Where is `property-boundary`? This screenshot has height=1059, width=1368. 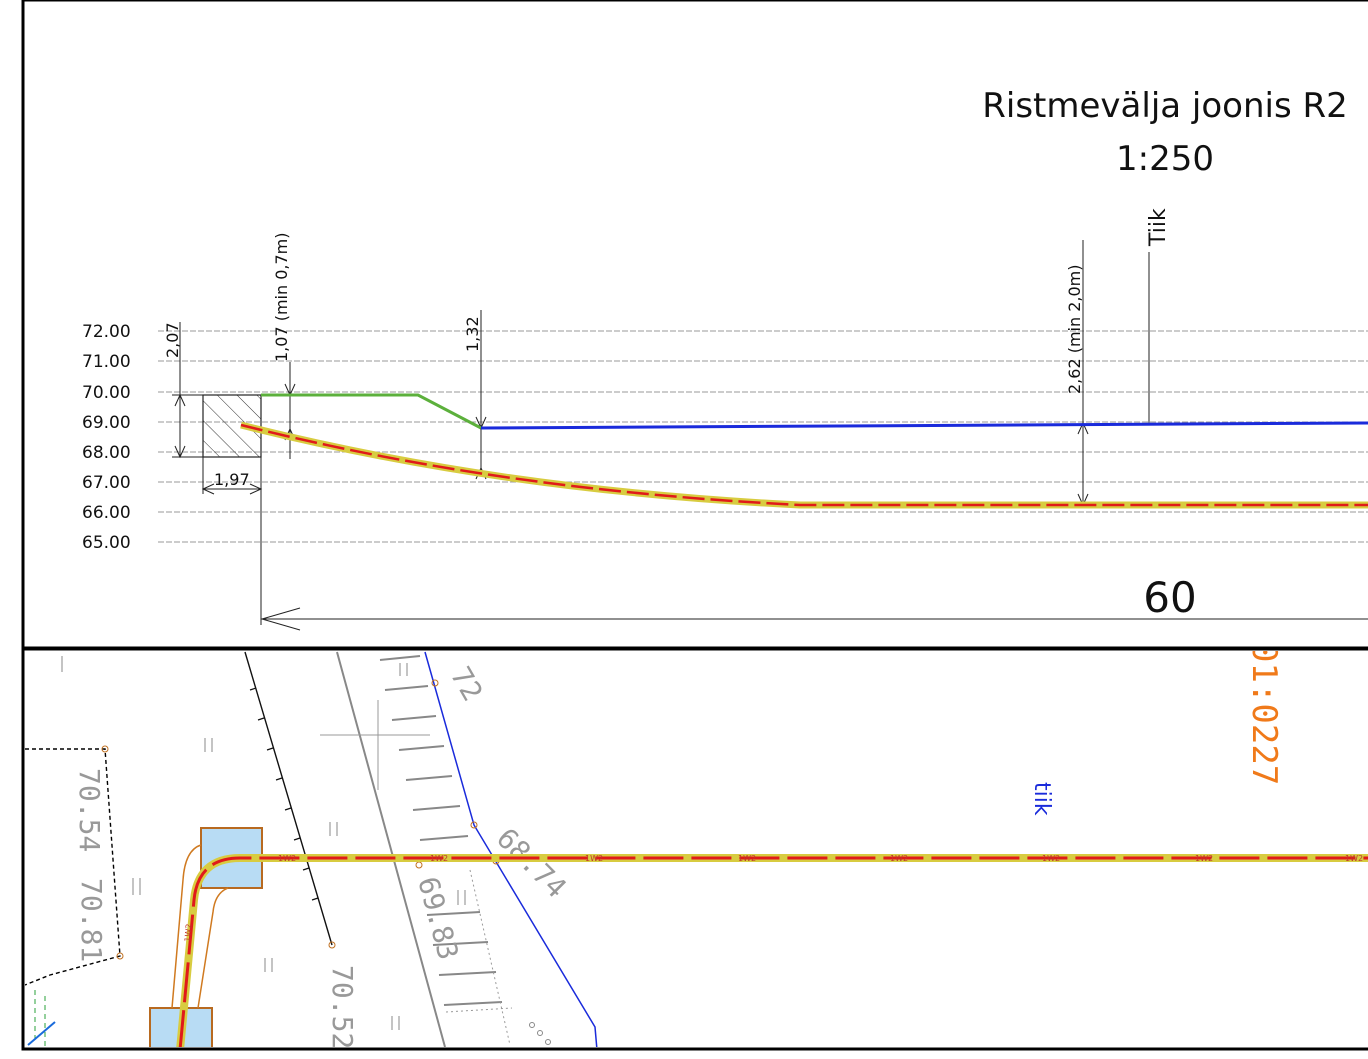 property-boundary is located at coordinates (73, 867).